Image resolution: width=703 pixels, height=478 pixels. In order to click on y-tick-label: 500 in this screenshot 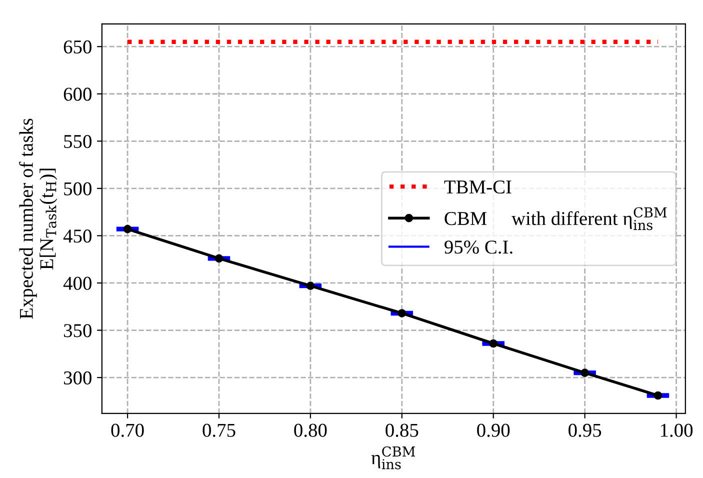, I will do `click(78, 189)`.